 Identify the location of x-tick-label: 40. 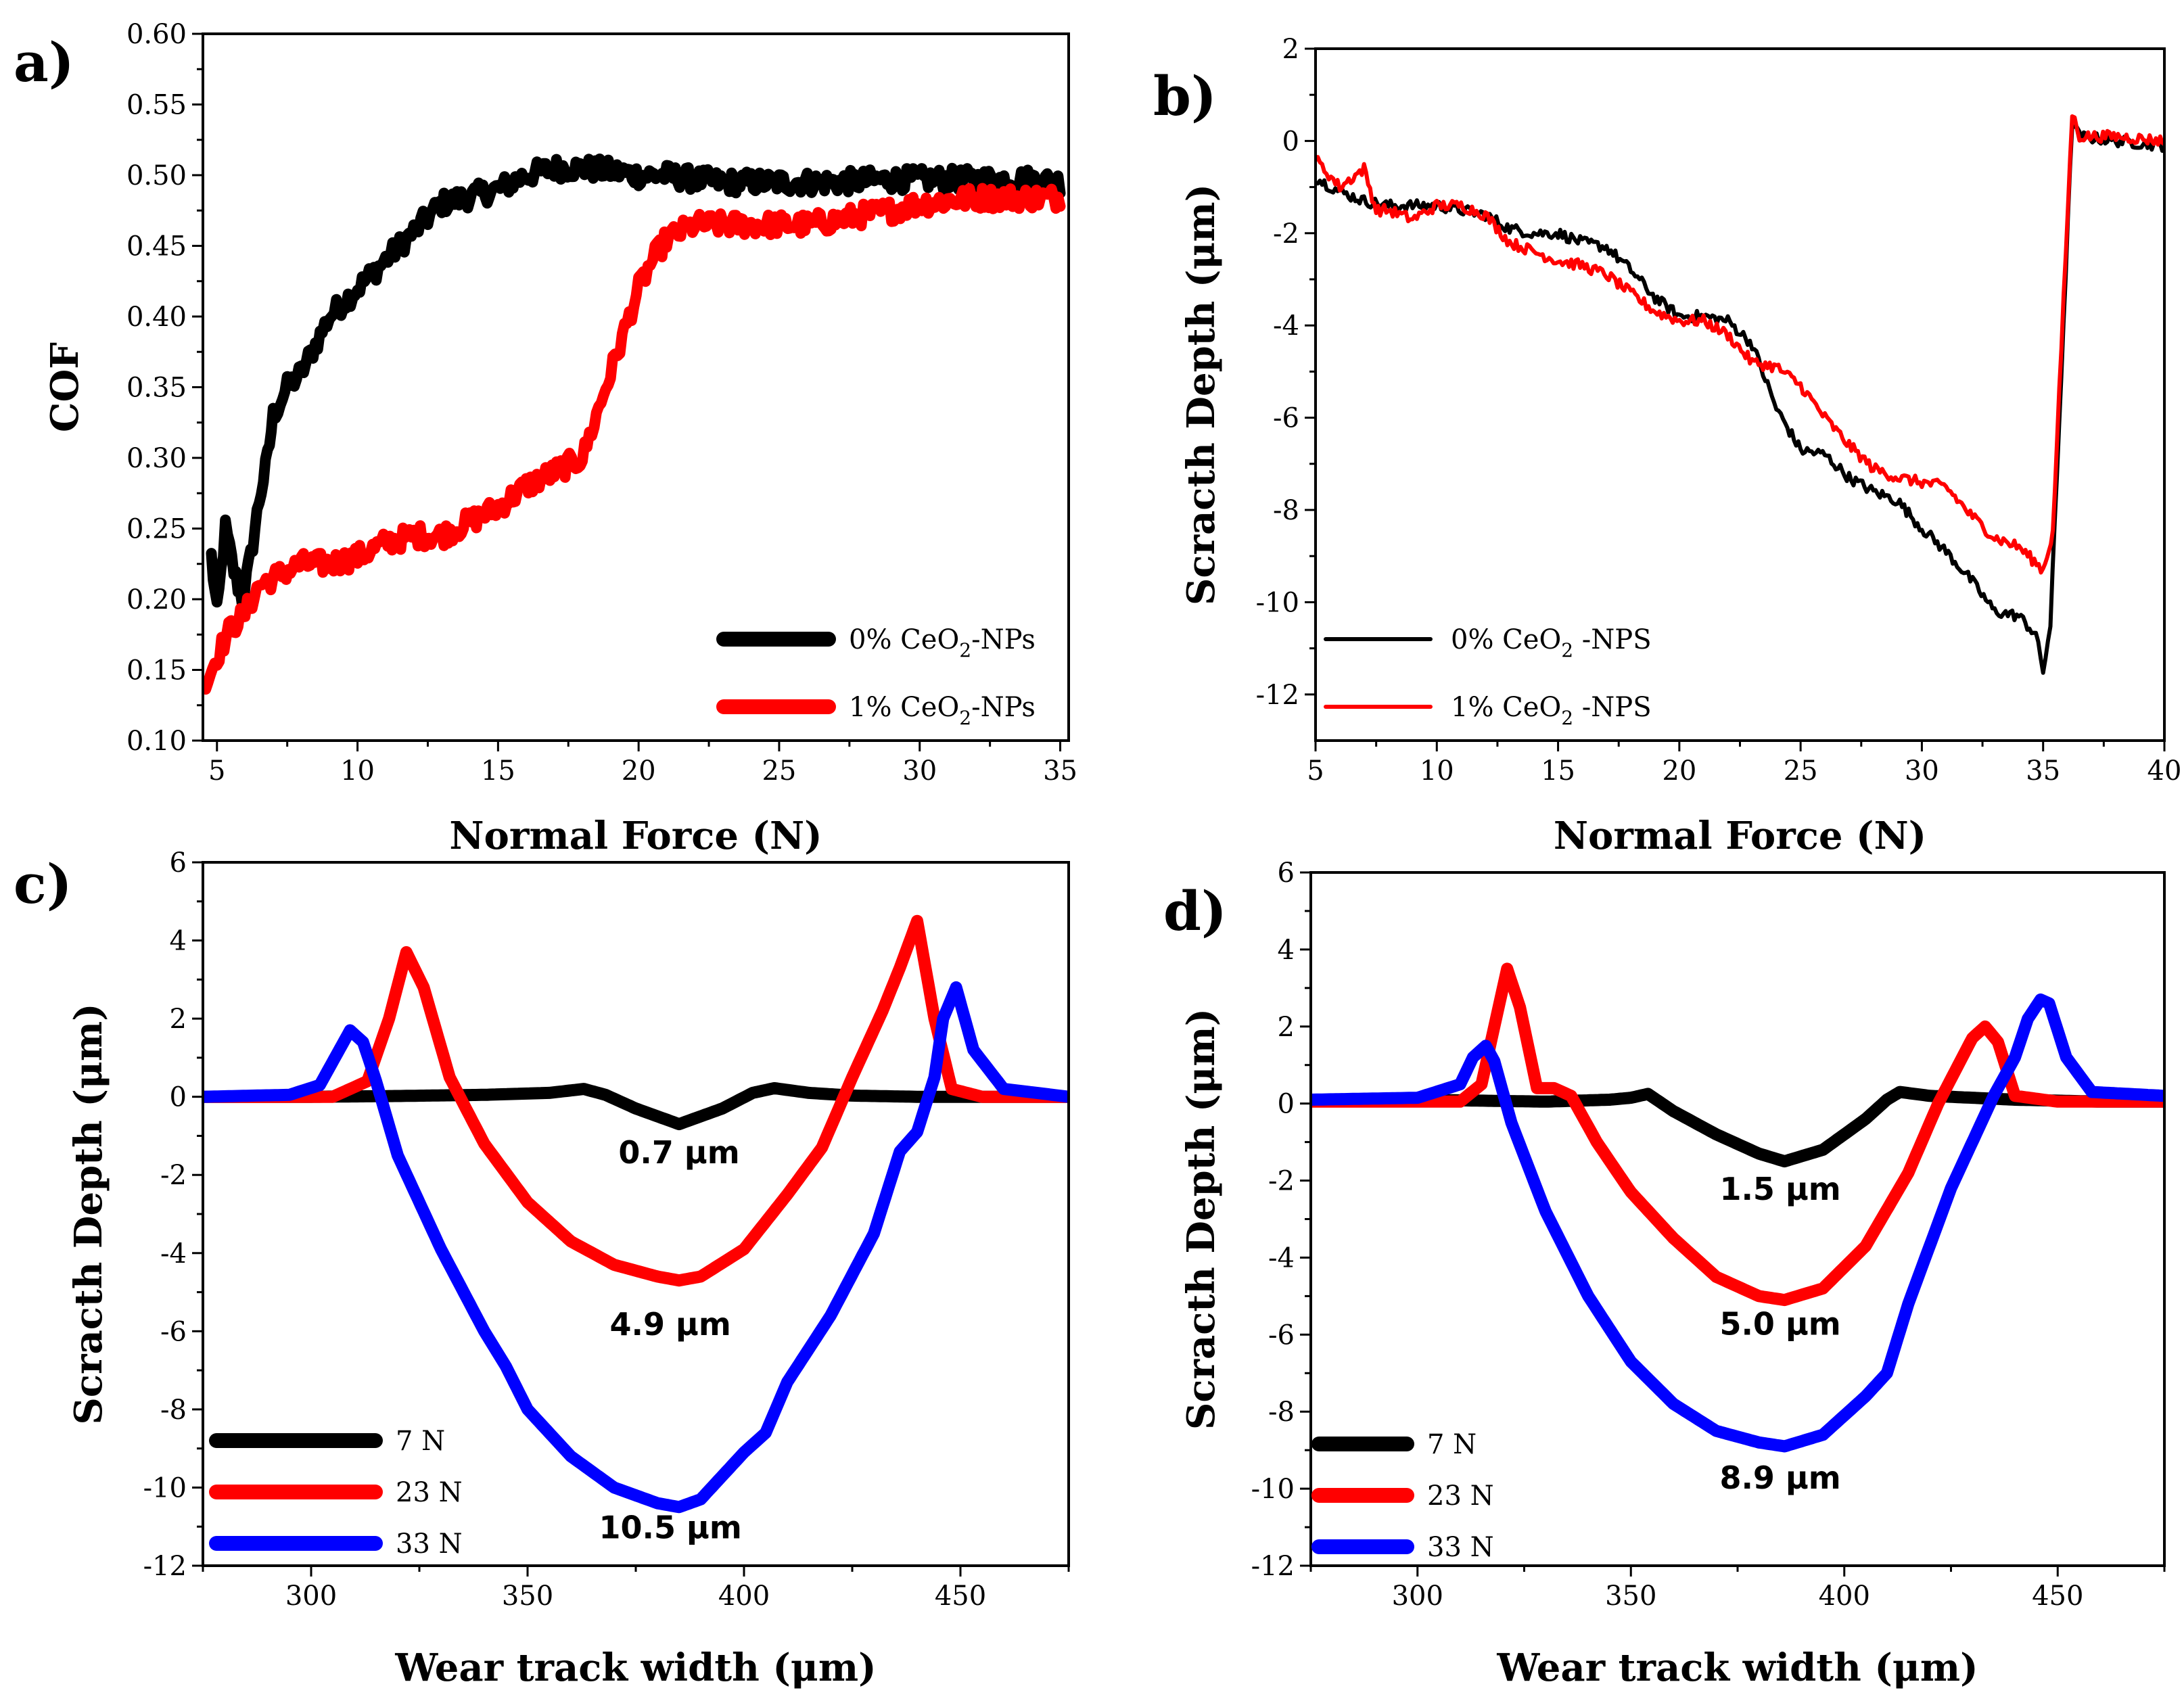
(2164, 771).